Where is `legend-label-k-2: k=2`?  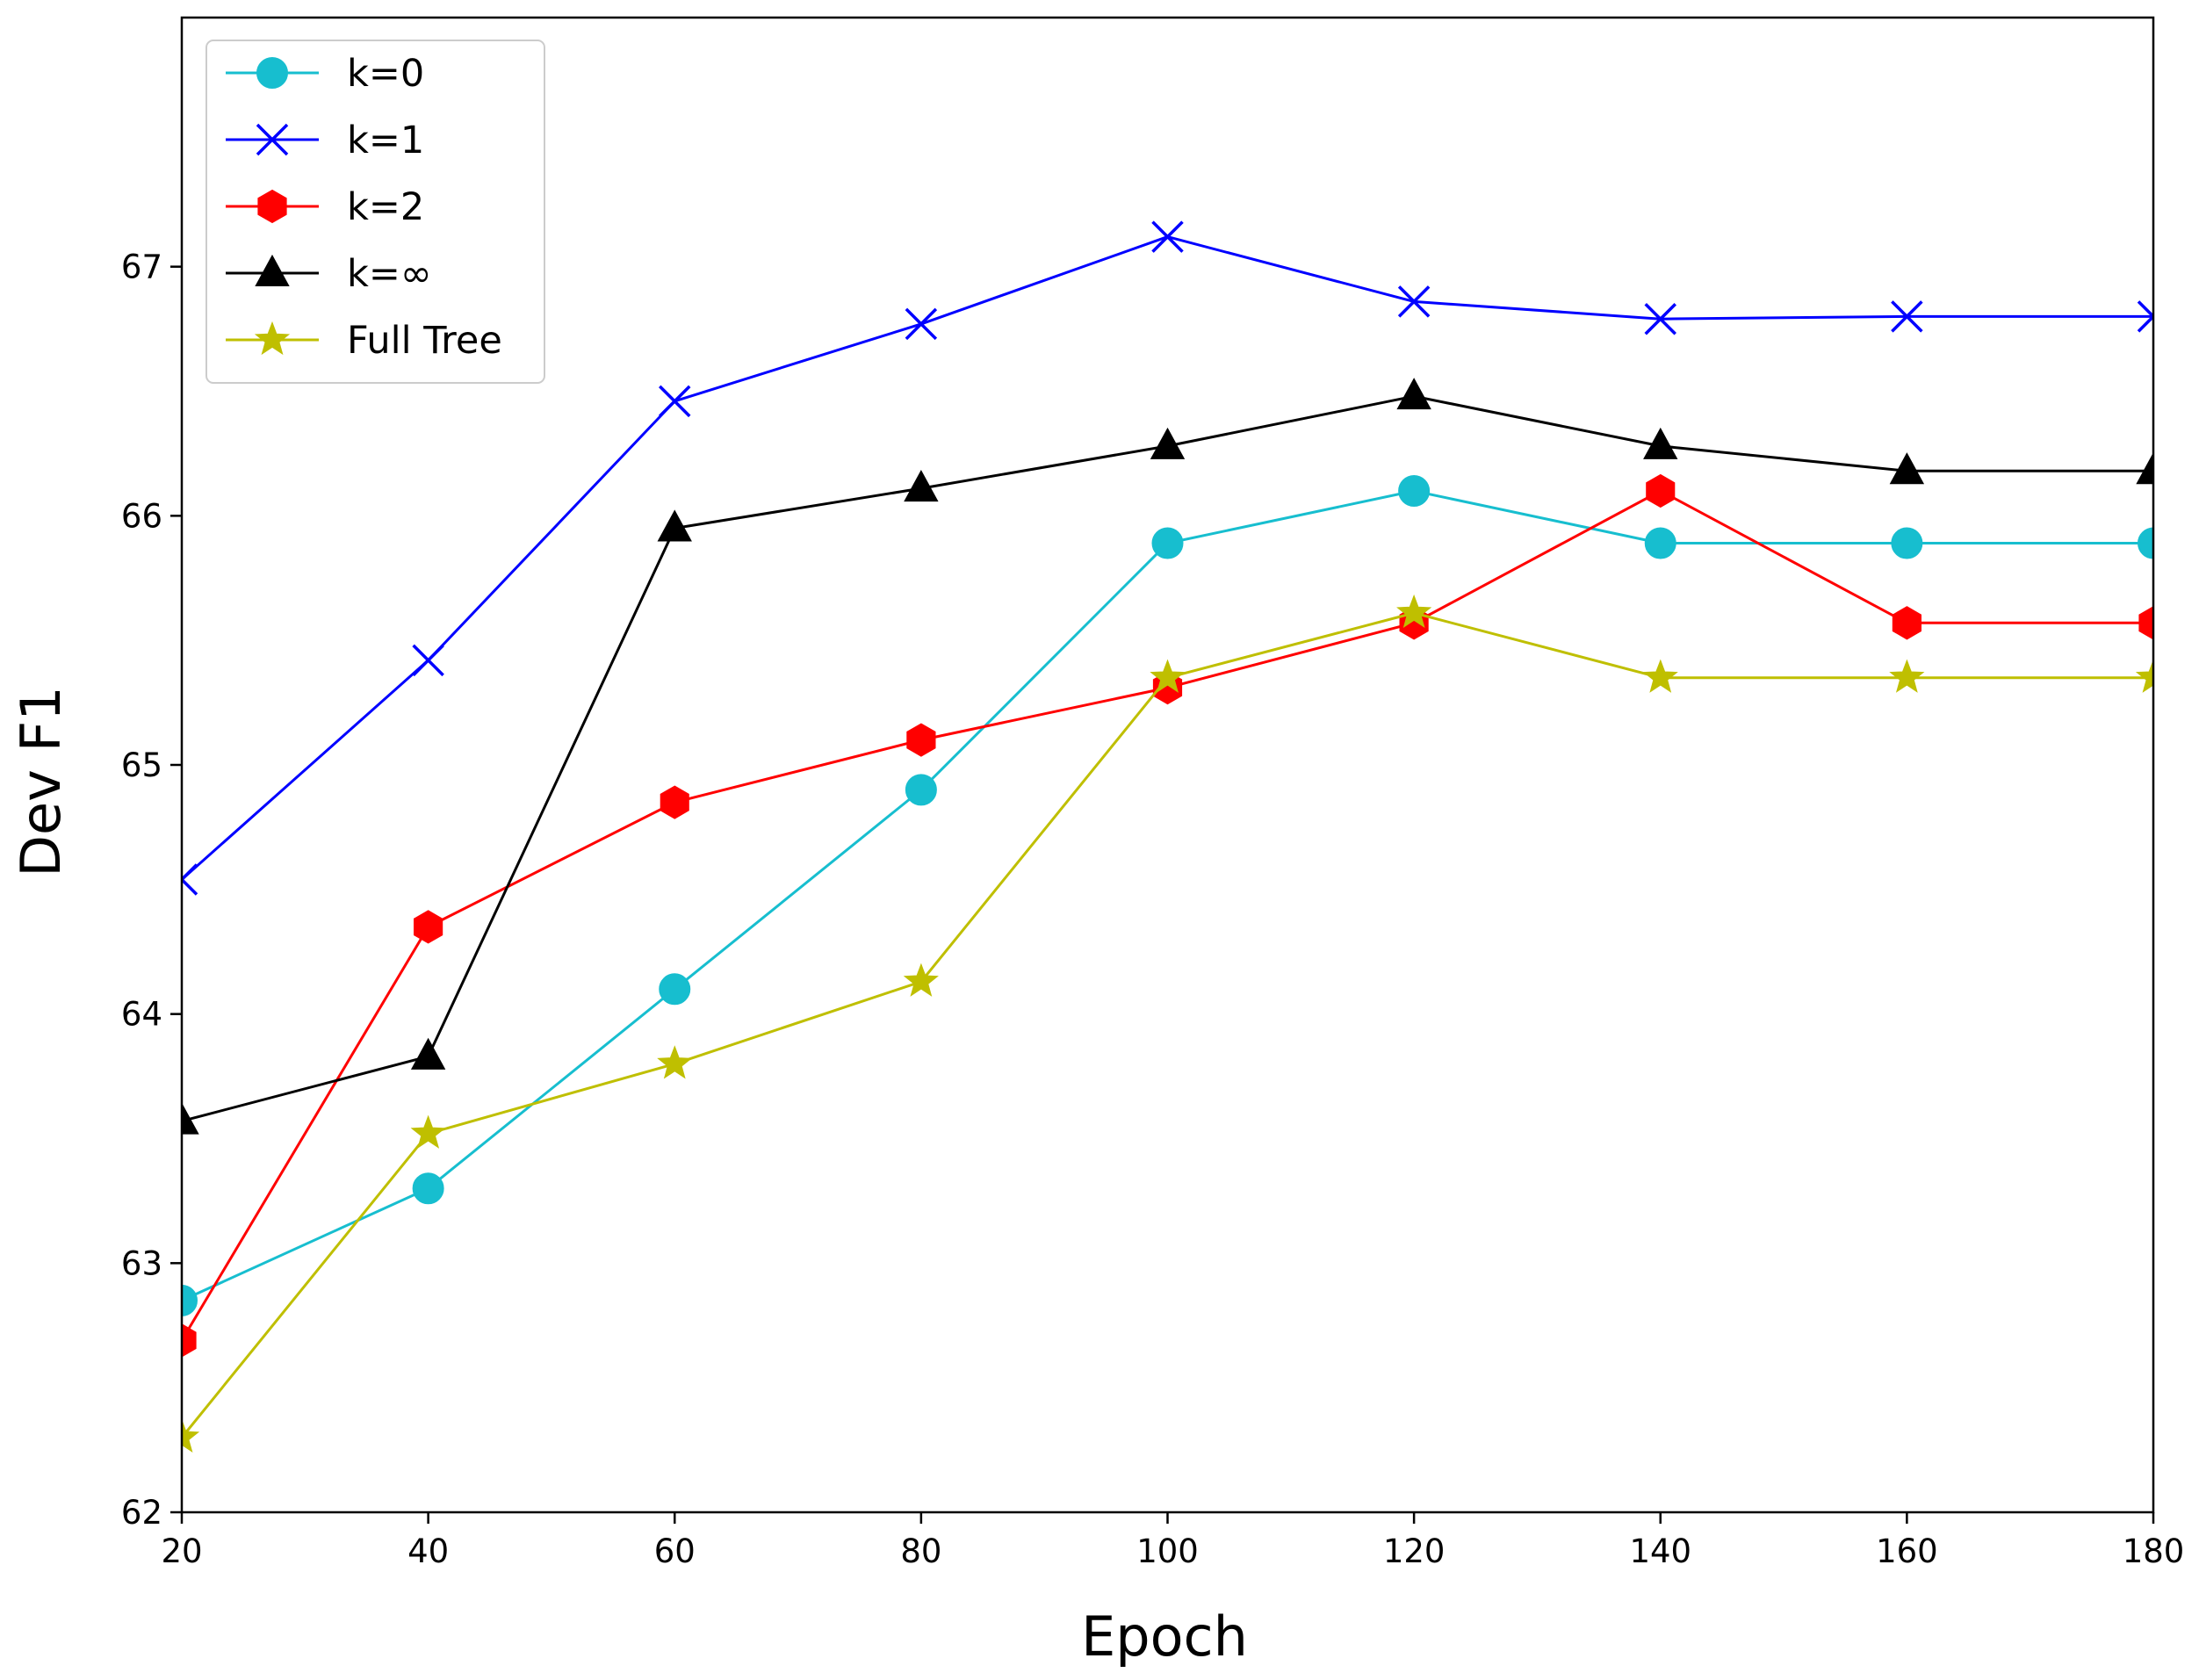 legend-label-k-2: k=2 is located at coordinates (386, 207).